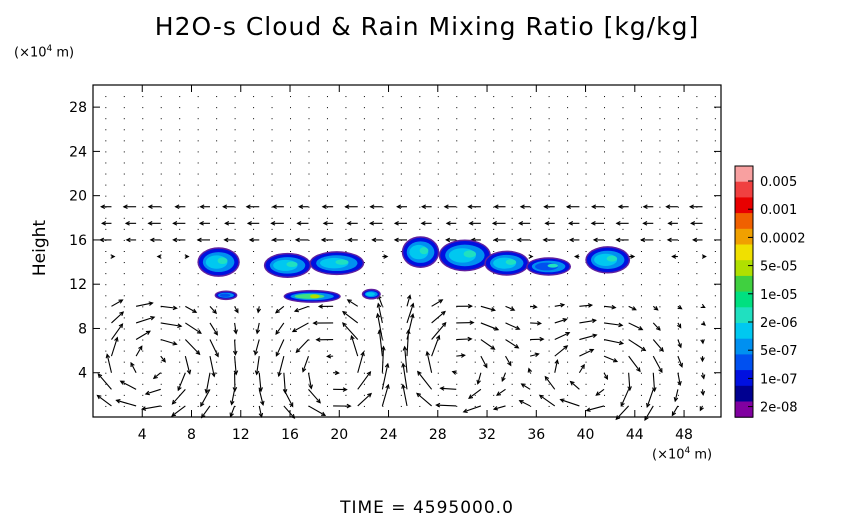  Describe the element at coordinates (779, 295) in the screenshot. I see `colorbar-label: 1e-05` at that location.